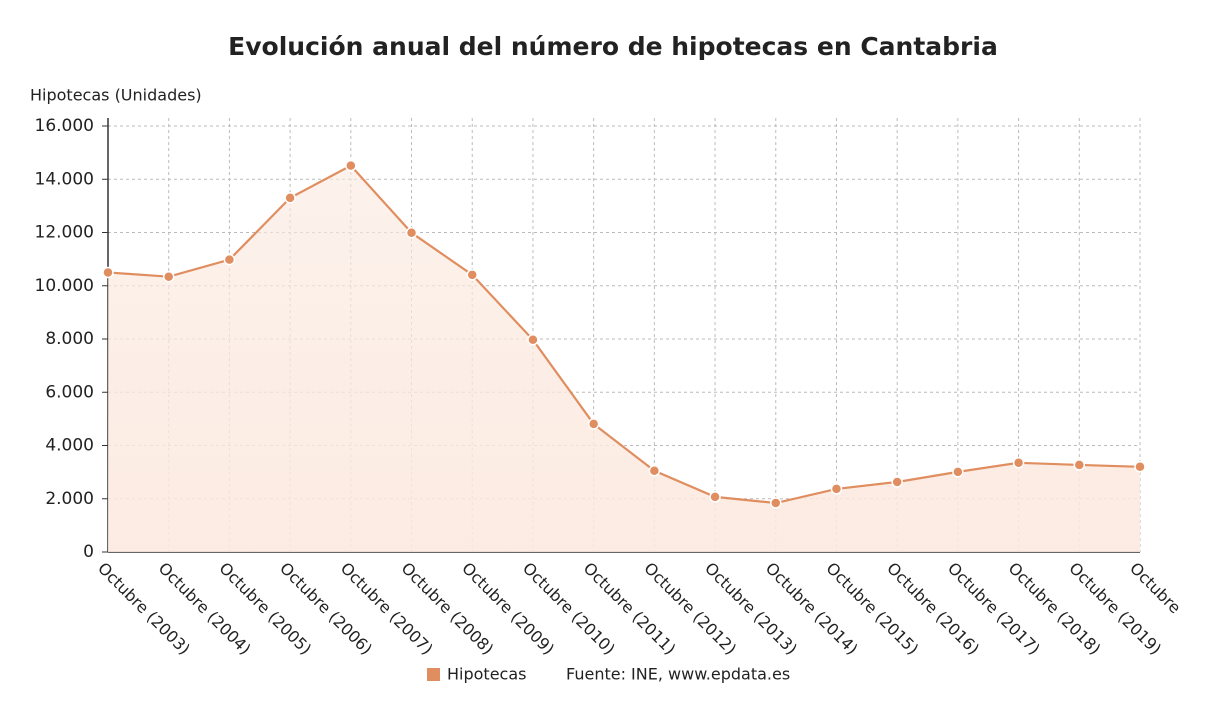  Describe the element at coordinates (433, 674) in the screenshot. I see `legend-swatch` at that location.